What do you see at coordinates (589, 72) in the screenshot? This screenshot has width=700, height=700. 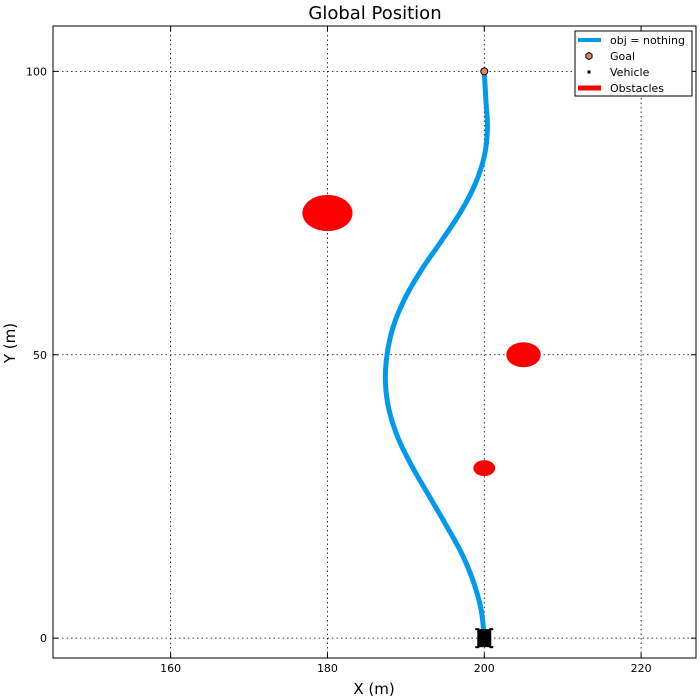 I see `legend-swatch-vehicle` at bounding box center [589, 72].